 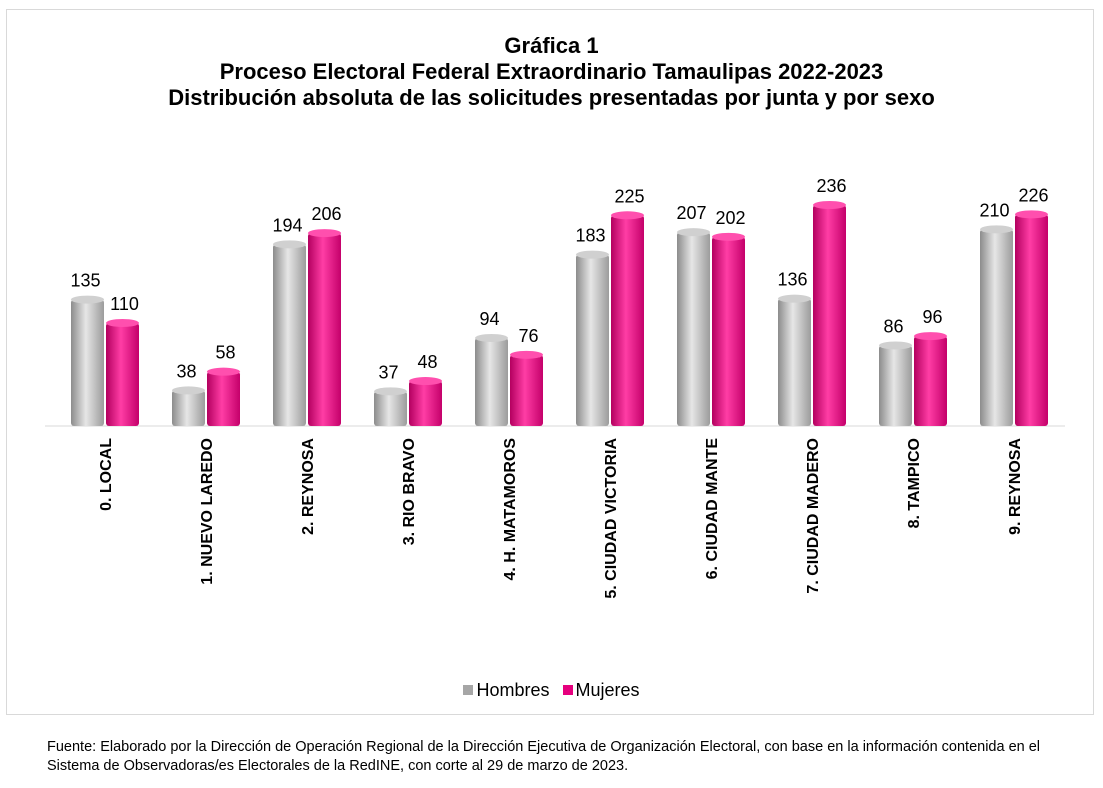 I want to click on data-label-hombres-8: 86, so click(x=893, y=326).